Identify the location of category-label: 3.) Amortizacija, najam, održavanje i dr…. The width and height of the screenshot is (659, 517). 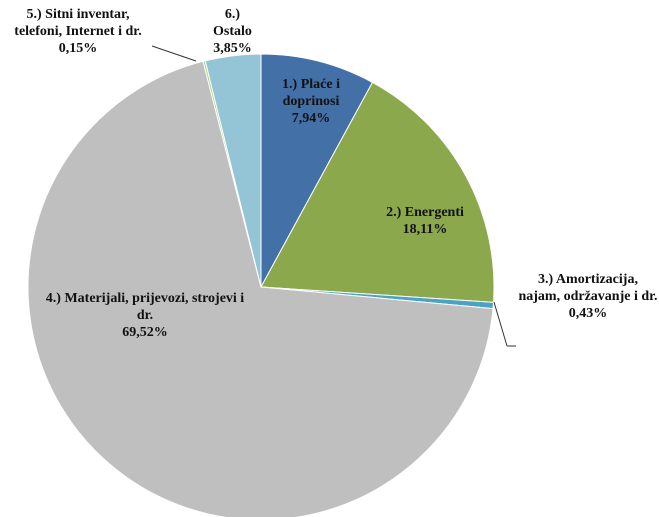
(588, 288).